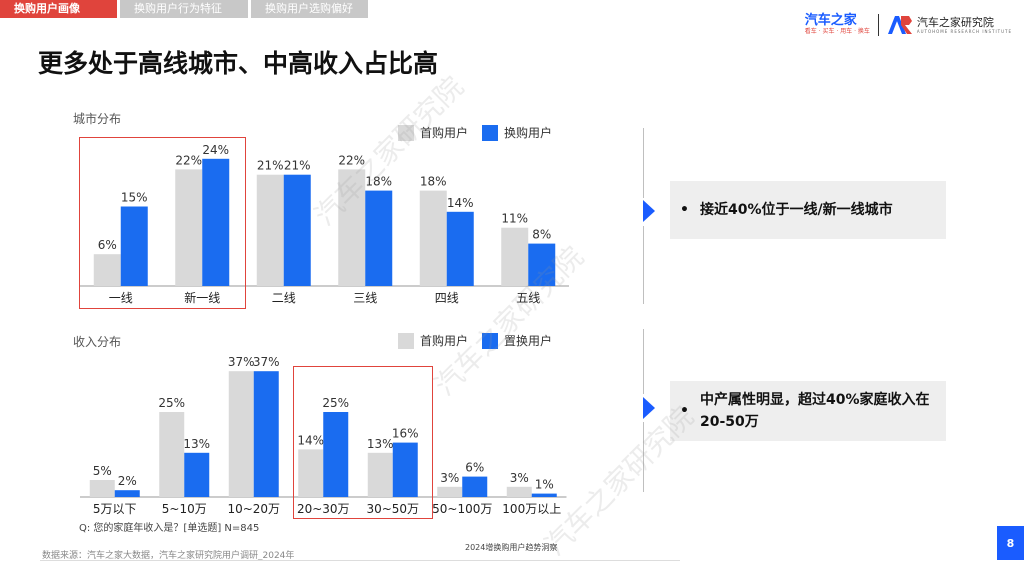 The width and height of the screenshot is (1024, 576). I want to click on legend-swatch-replace, so click(490, 132).